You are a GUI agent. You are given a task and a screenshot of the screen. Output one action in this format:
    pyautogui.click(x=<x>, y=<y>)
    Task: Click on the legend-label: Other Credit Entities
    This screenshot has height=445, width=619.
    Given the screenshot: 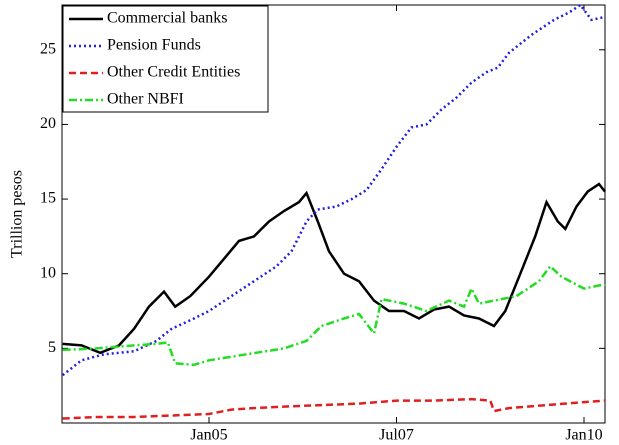 What is the action you would take?
    pyautogui.click(x=173, y=72)
    